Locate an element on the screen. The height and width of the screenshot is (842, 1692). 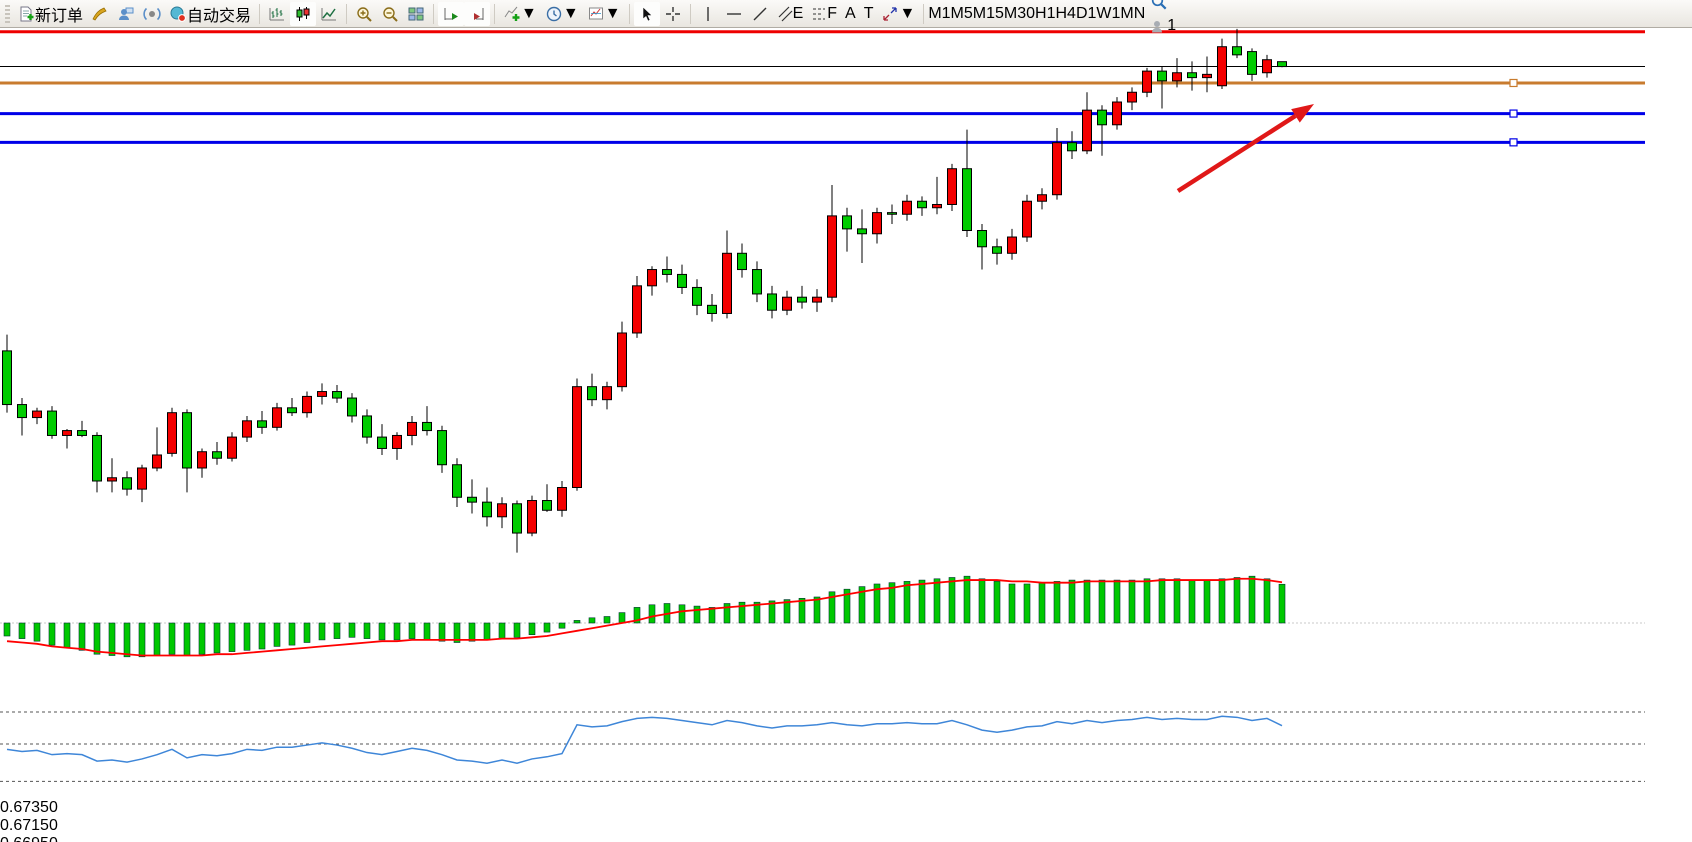
line-chart-button is located at coordinates (329, 14).